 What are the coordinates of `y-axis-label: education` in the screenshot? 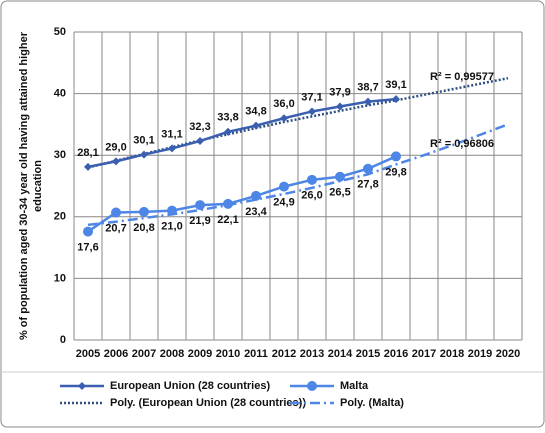 It's located at (38, 186).